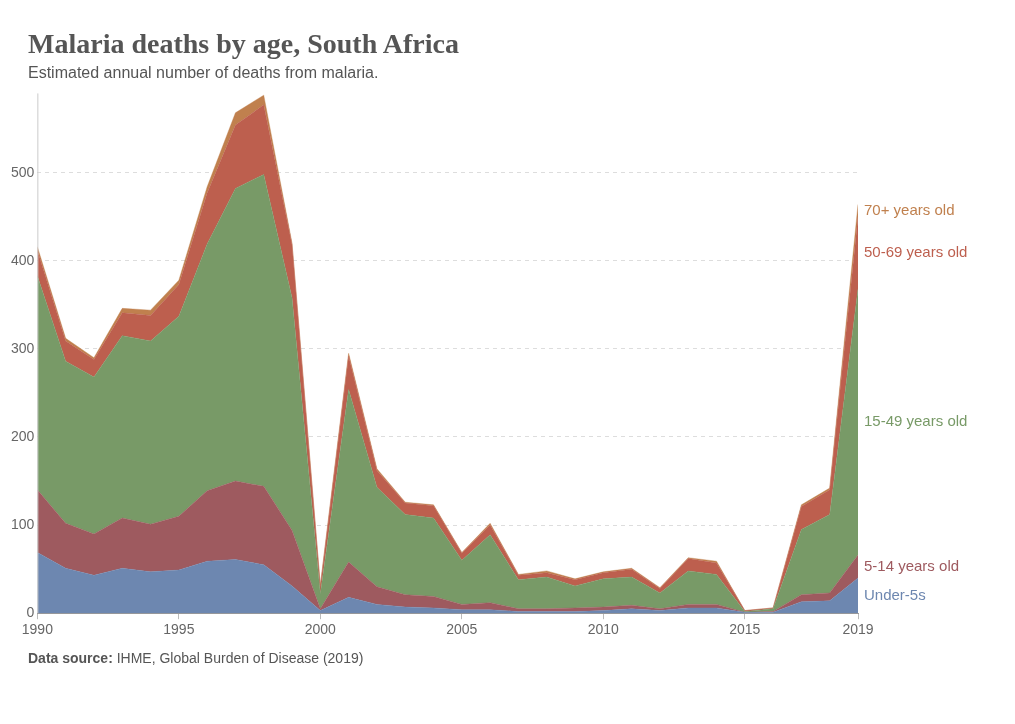  I want to click on series-label: 5-14 years old, so click(912, 565).